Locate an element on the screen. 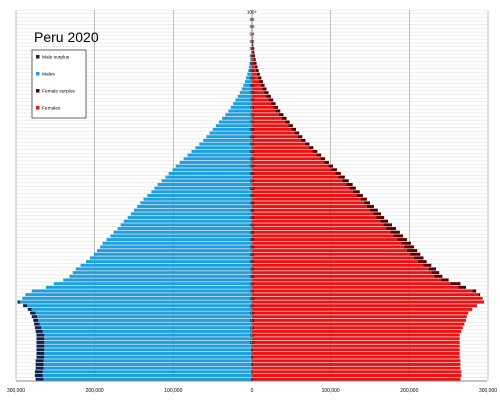 The height and width of the screenshot is (402, 500). age-tick-label: 10 is located at coordinates (252, 342).